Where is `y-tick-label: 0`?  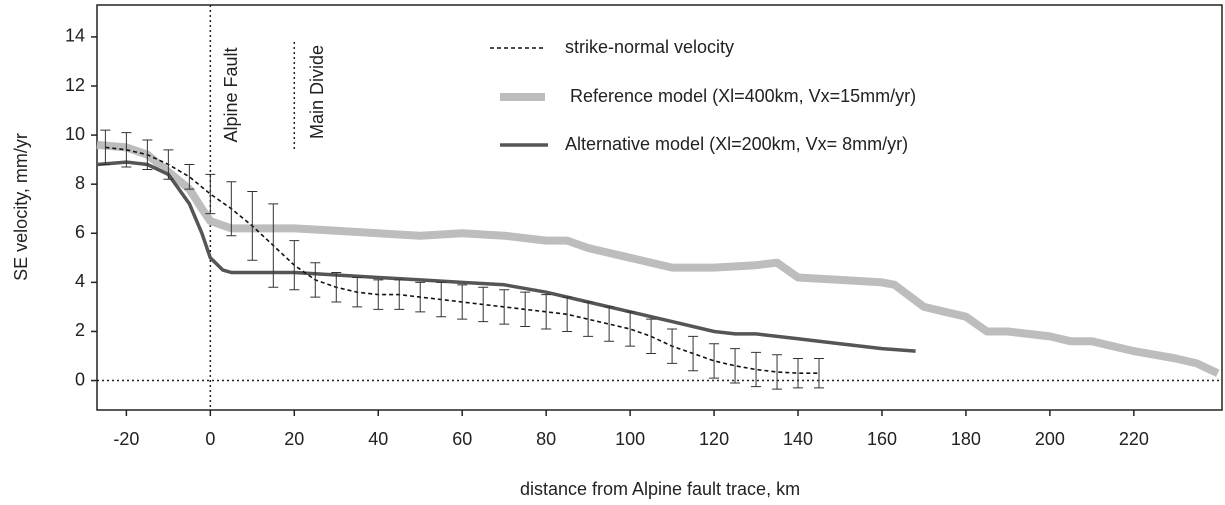 y-tick-label: 0 is located at coordinates (80, 379).